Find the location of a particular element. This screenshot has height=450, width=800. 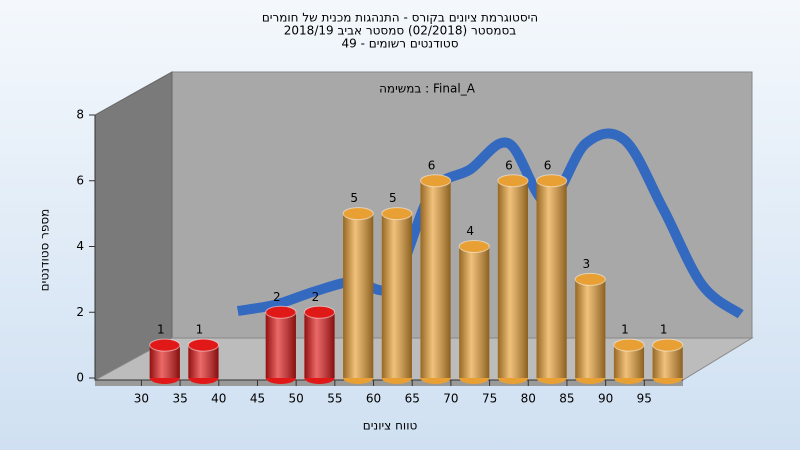

title-line: בסמסטר (02/2018) סמסטר אביב 2018/19 is located at coordinates (400, 31).